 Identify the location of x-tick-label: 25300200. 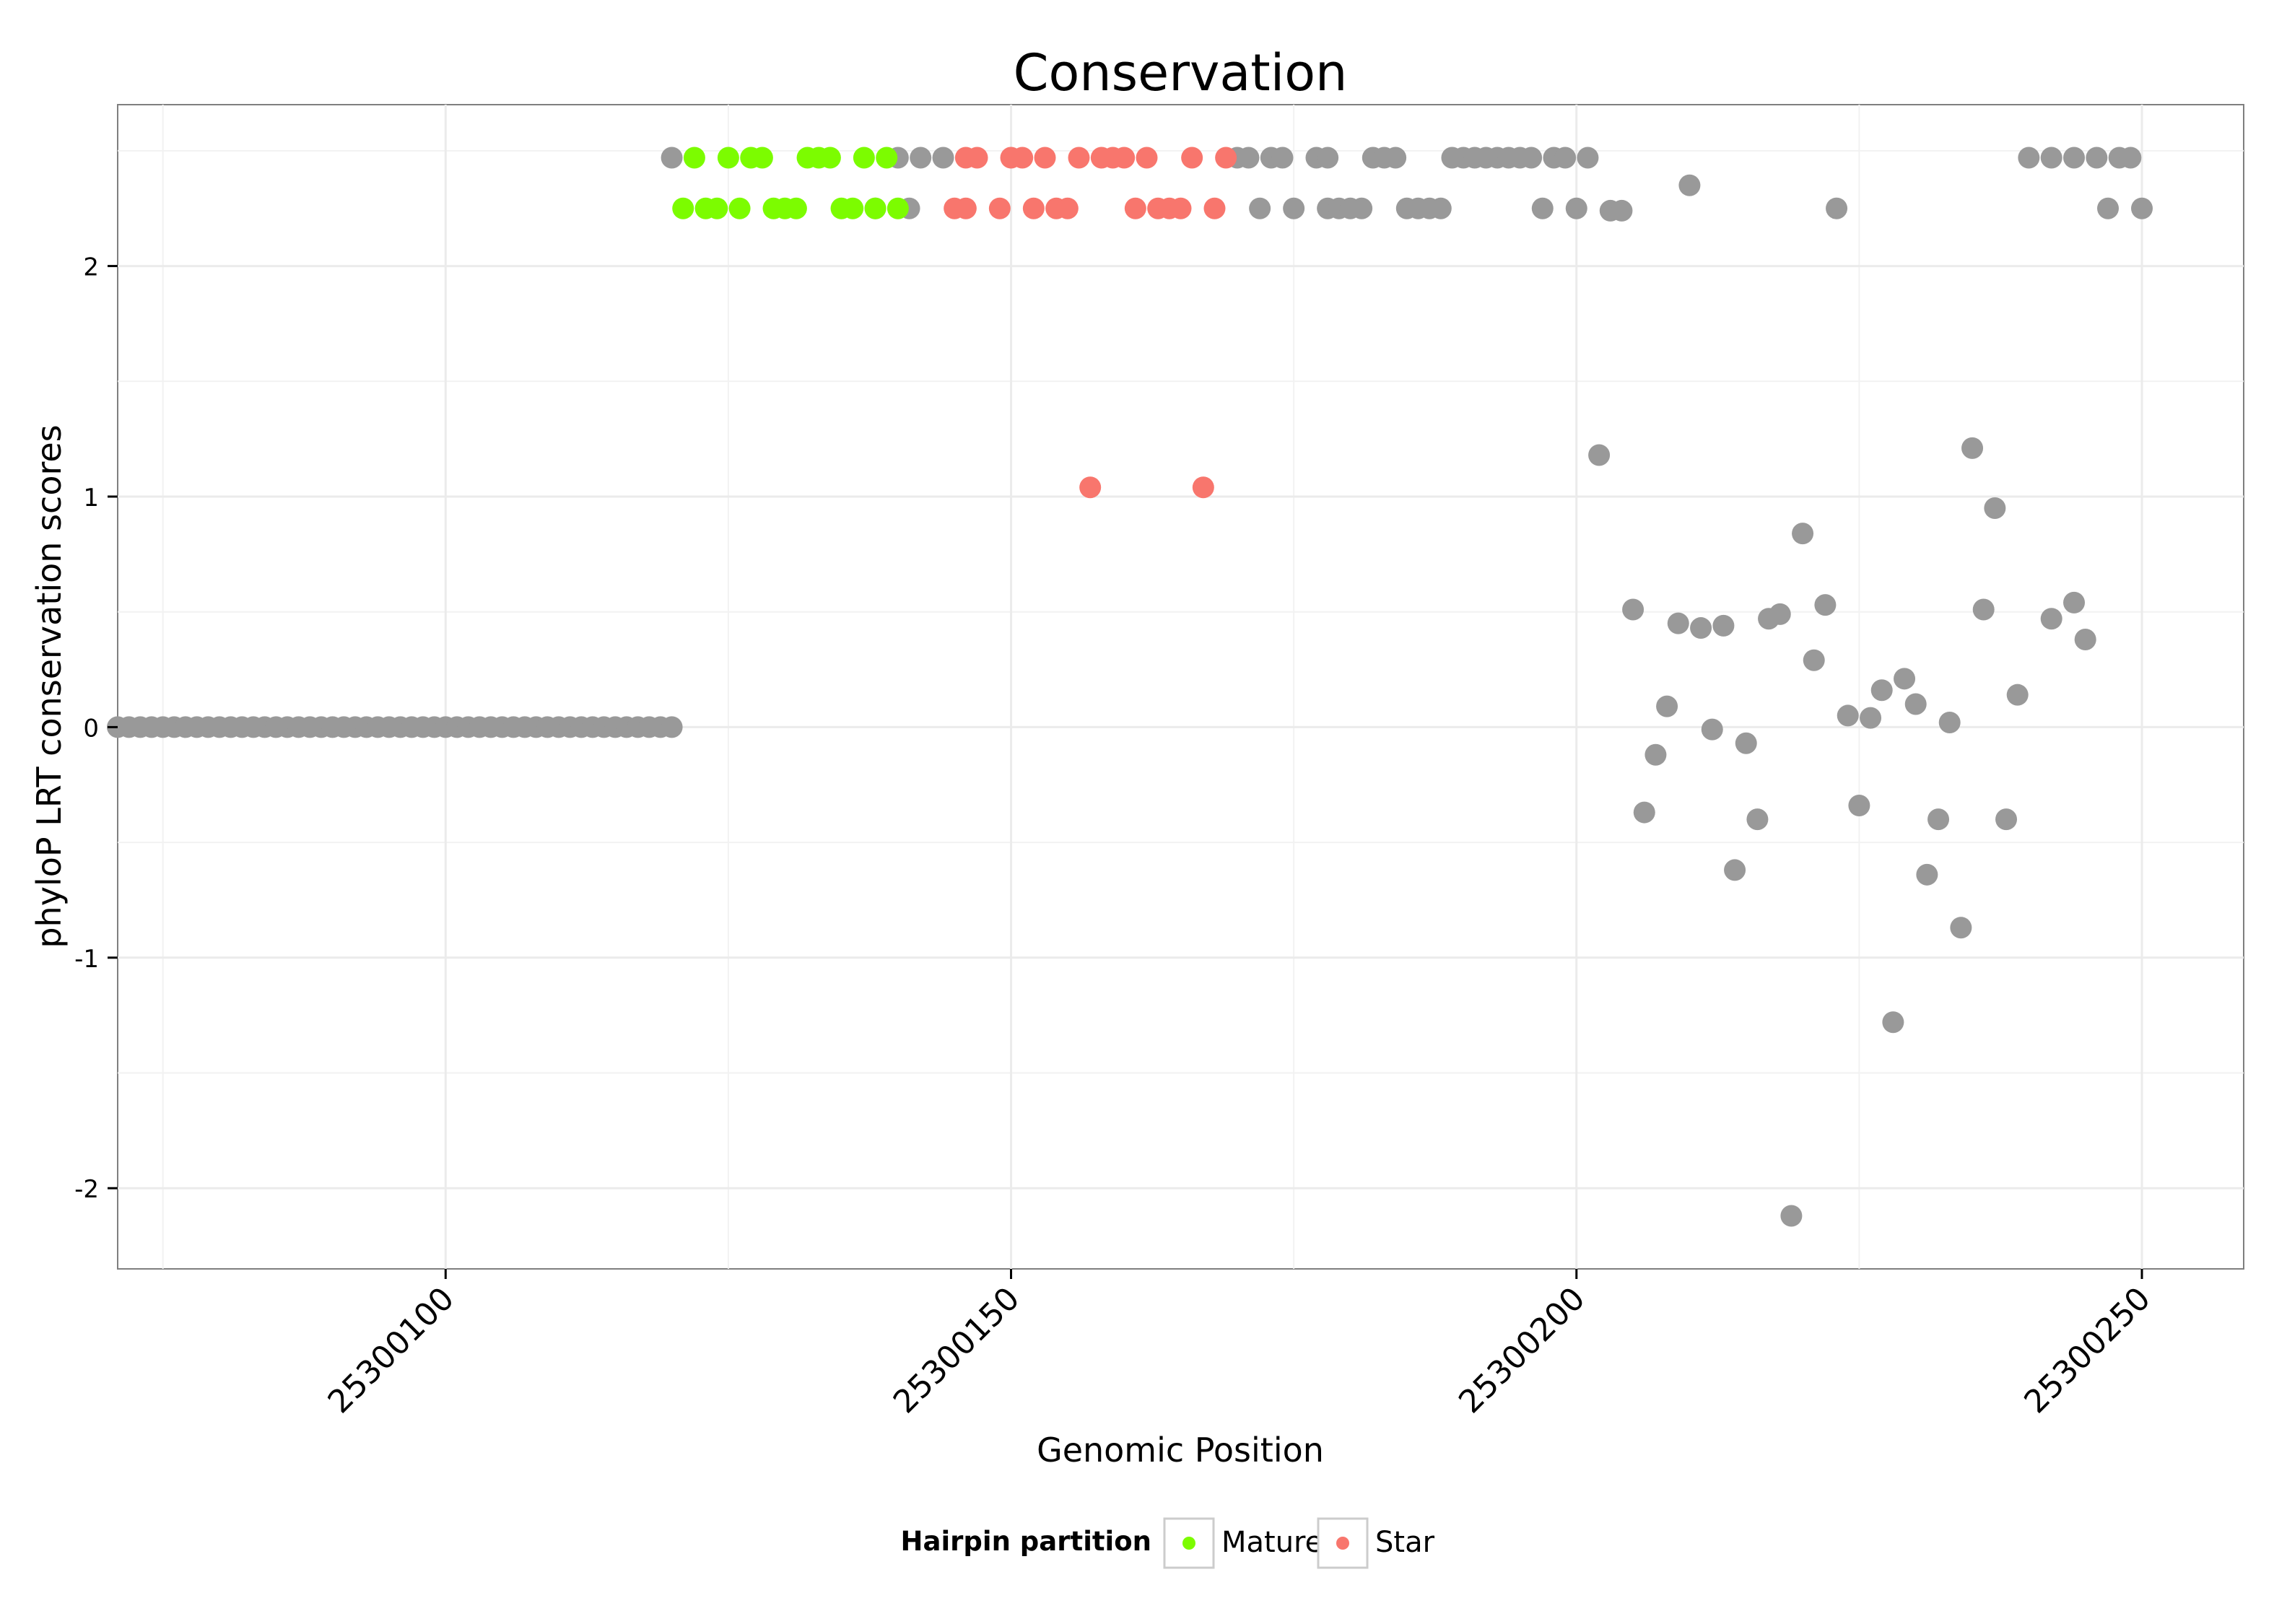
(1522, 1350).